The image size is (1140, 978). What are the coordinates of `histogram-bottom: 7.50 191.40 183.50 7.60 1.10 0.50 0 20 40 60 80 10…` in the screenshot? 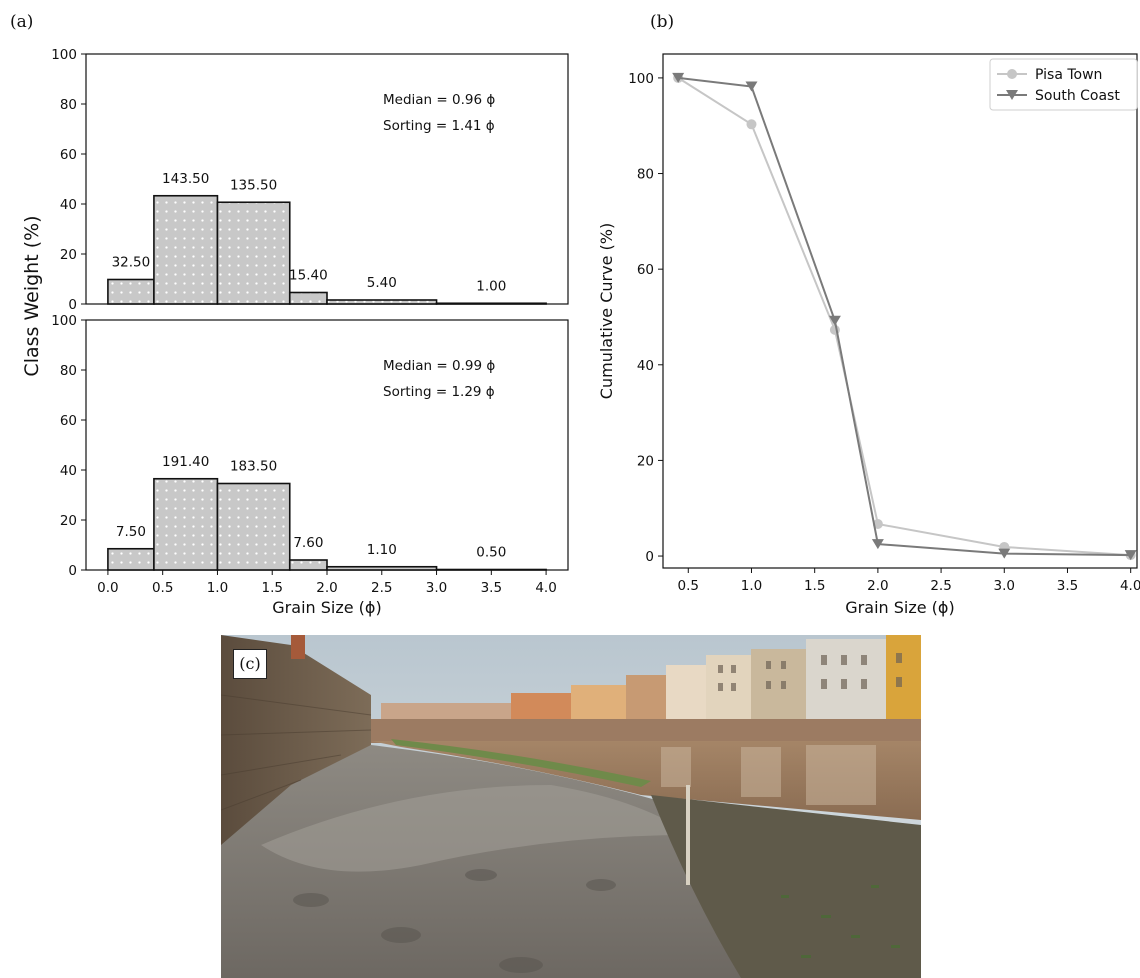 It's located at (310, 454).